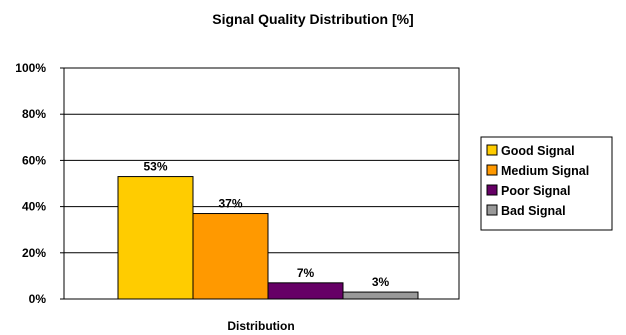 This screenshot has height=335, width=626. Describe the element at coordinates (34, 160) in the screenshot. I see `y-tick-label: 60%` at that location.